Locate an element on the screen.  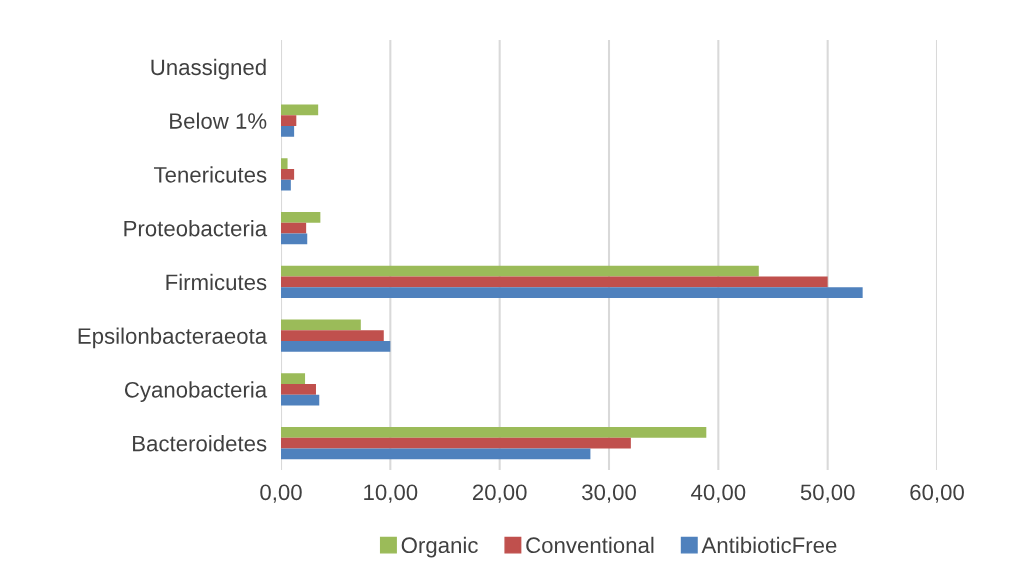
y-tick-label: Cyanobacteria is located at coordinates (196, 392).